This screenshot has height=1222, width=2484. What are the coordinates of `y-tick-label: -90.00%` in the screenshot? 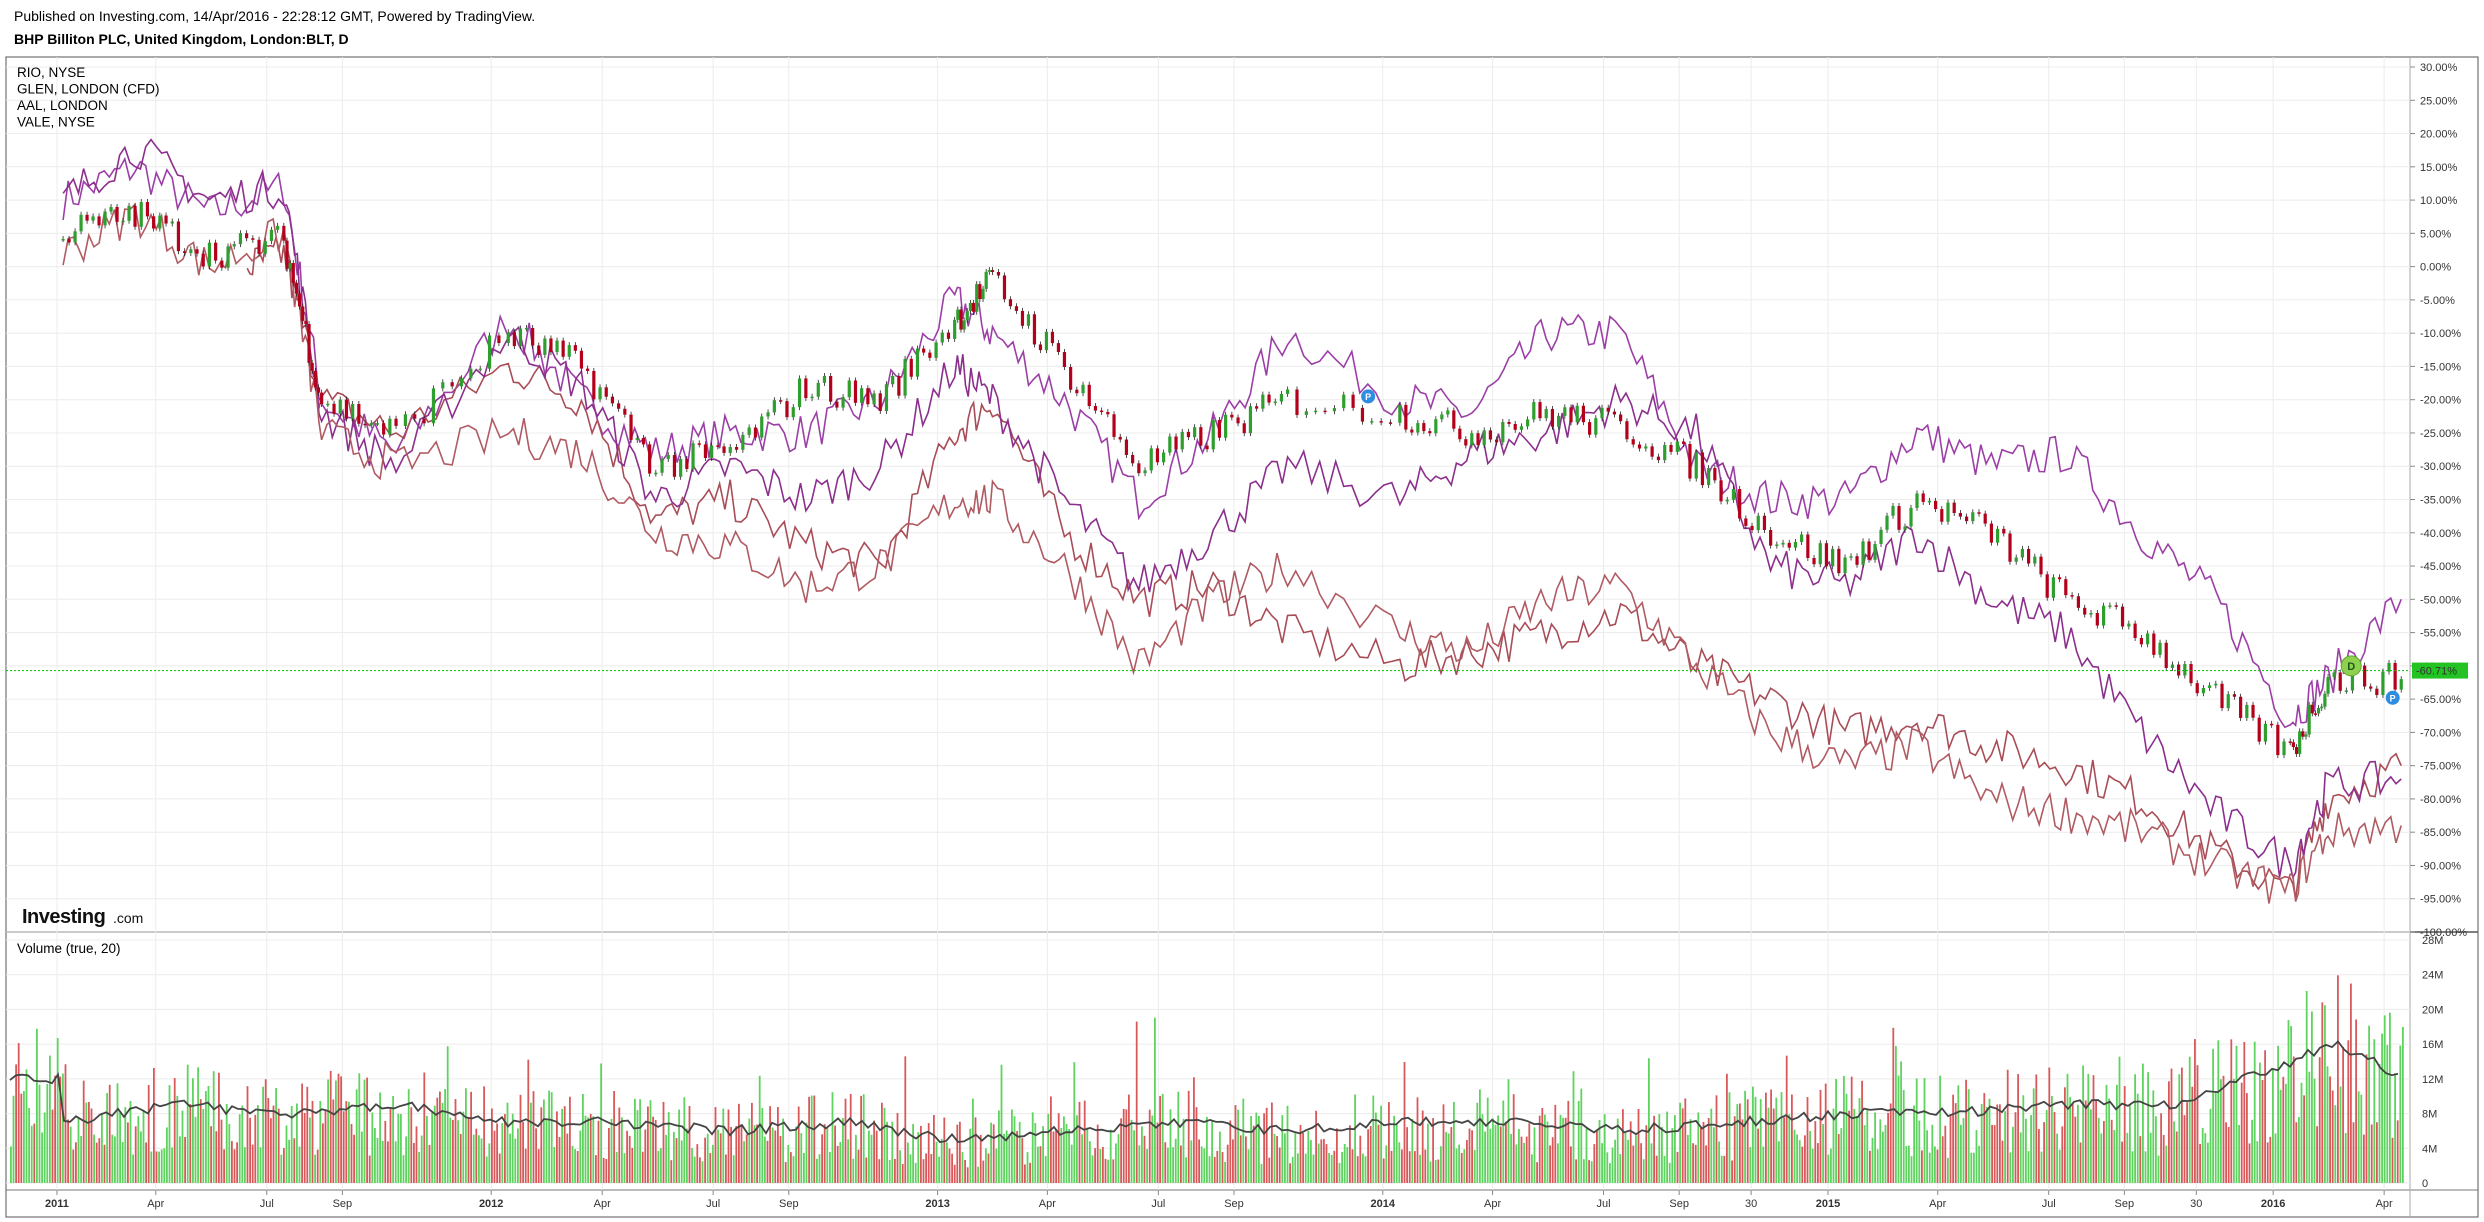 It's located at (2440, 866).